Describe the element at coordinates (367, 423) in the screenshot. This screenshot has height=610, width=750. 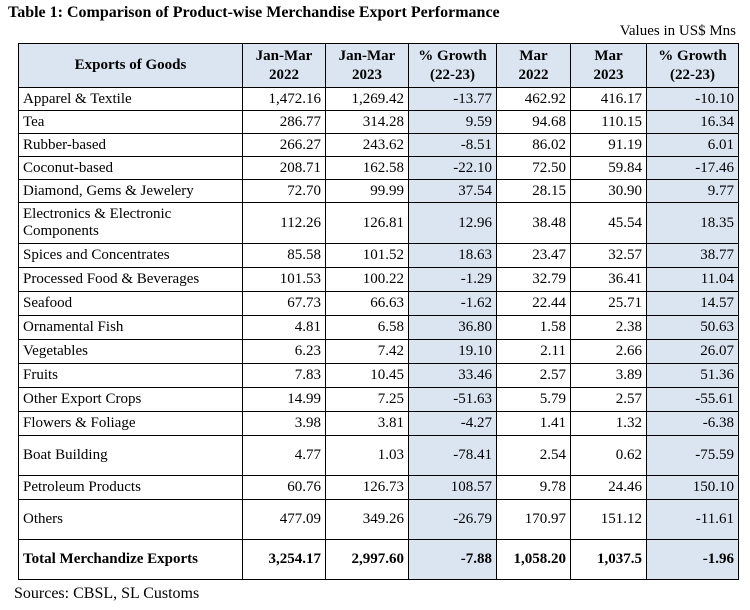
I see `cell-jm23: 3.81` at that location.